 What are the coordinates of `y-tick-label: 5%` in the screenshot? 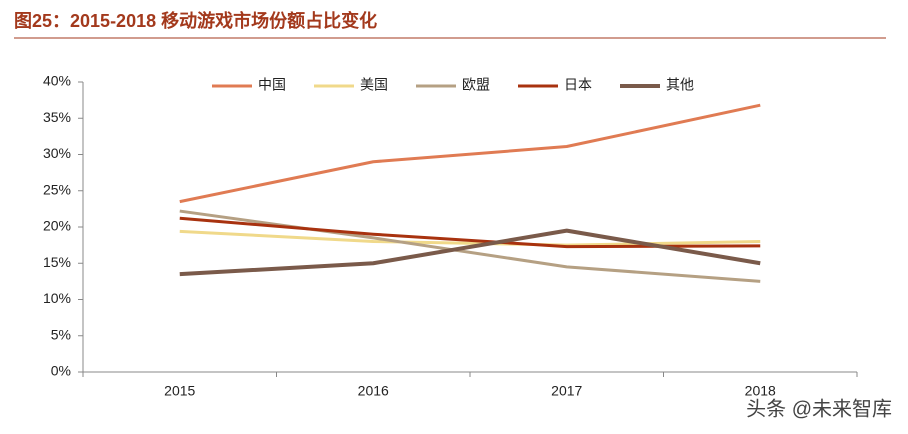 It's located at (61, 334).